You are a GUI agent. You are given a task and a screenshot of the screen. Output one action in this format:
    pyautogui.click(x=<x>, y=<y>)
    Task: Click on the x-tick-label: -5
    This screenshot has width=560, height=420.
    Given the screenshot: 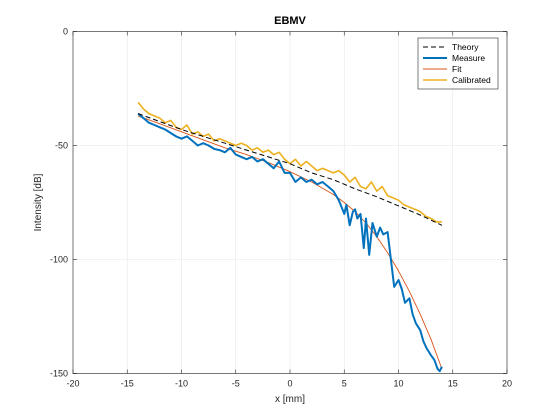 What is the action you would take?
    pyautogui.click(x=236, y=384)
    